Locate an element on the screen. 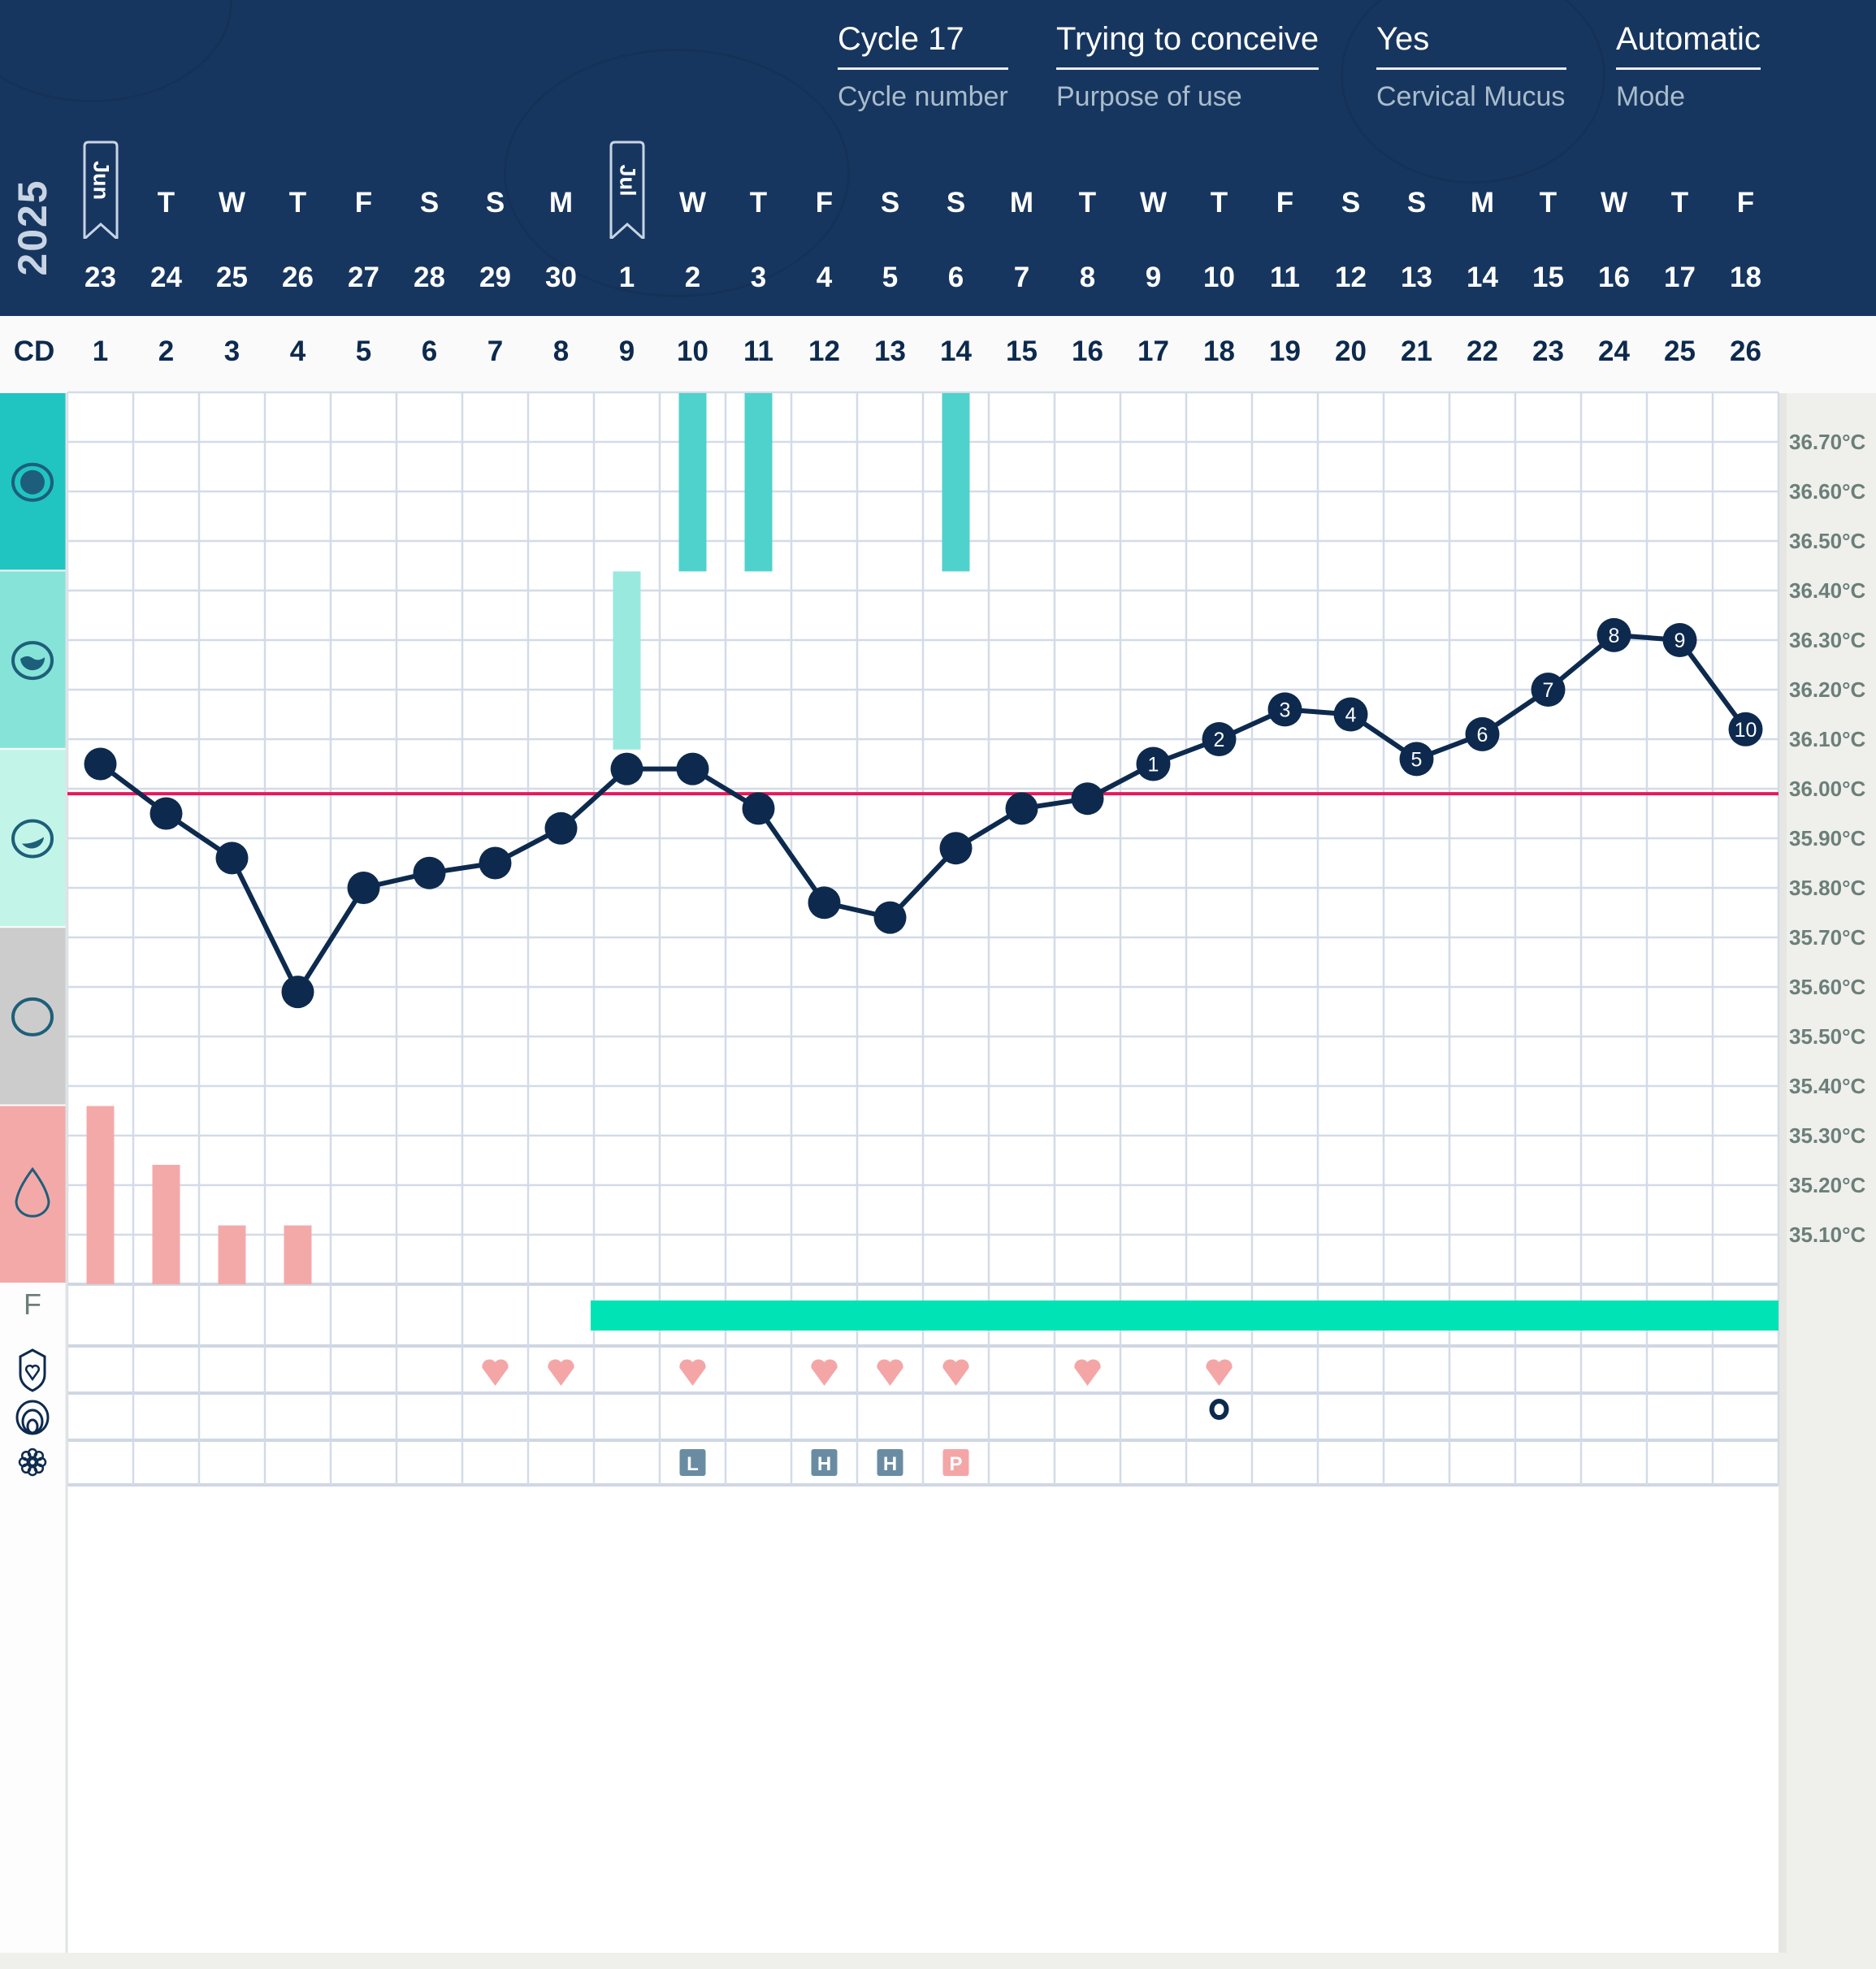 This screenshot has height=1969, width=1876. temperature-point: 7 is located at coordinates (1549, 690).